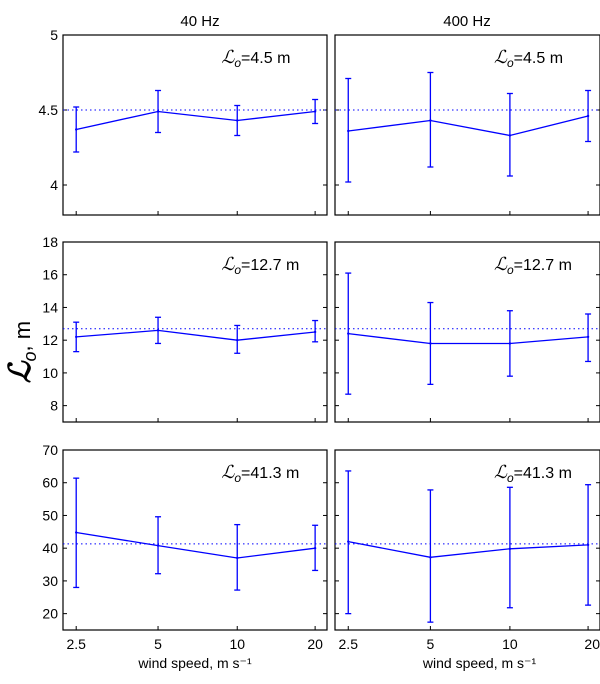 This screenshot has height=684, width=600. I want to click on y-tick-label: 40, so click(50, 548).